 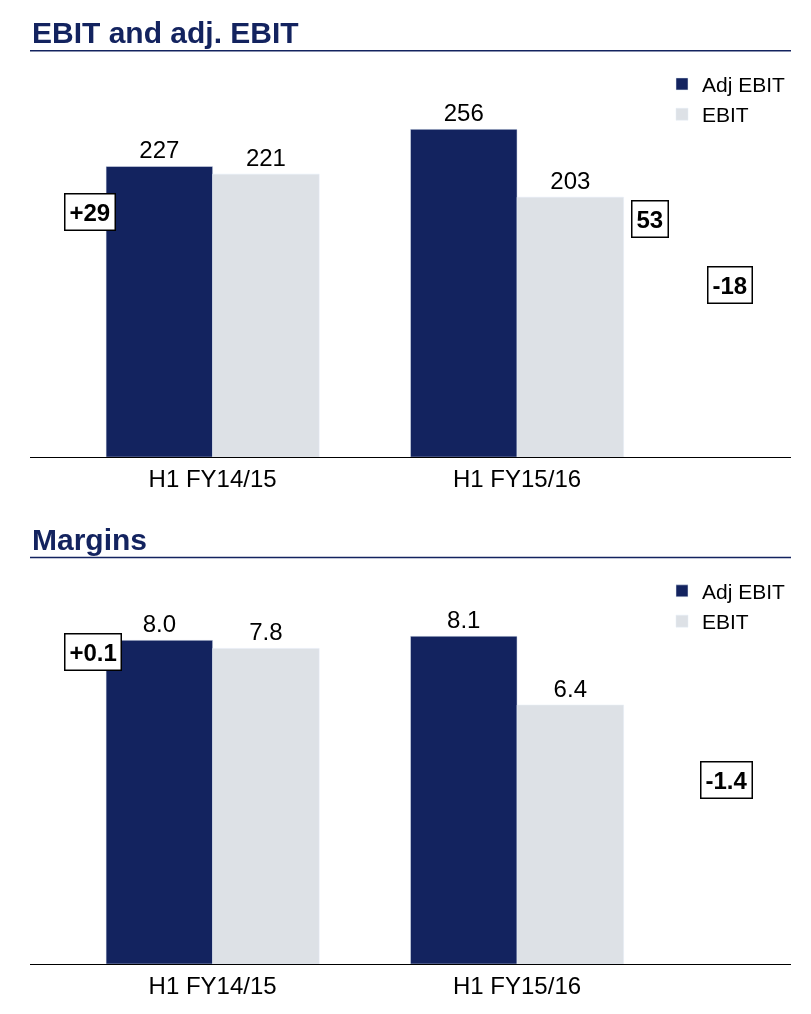 I want to click on data-label: 8.1, so click(x=464, y=620).